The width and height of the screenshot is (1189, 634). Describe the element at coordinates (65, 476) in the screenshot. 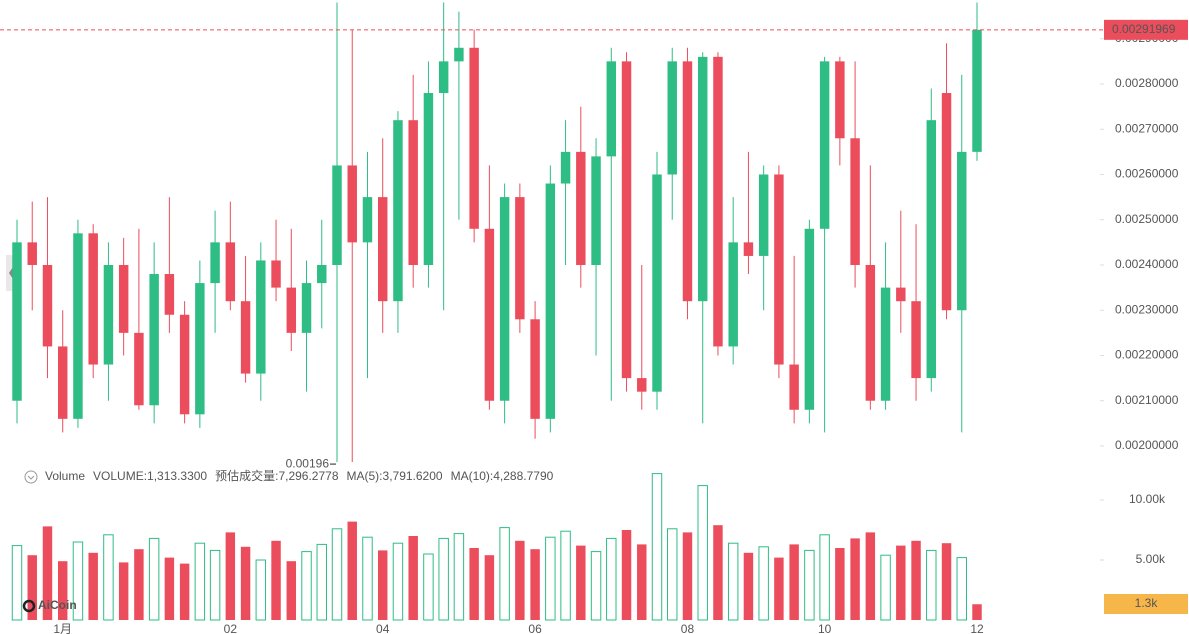

I see `legend-entry: Volume` at that location.